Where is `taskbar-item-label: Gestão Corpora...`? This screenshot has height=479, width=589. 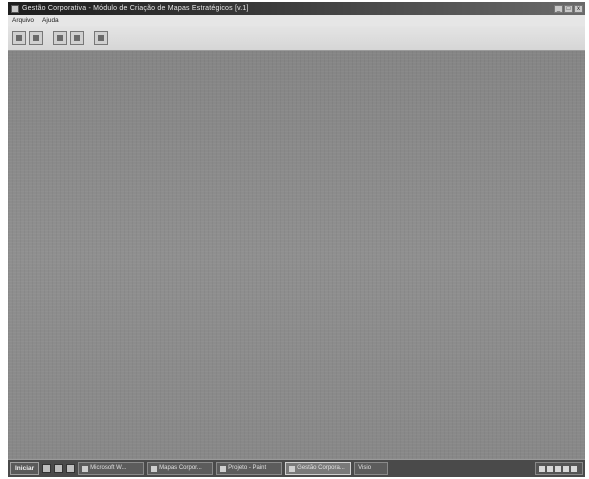
taskbar-item-label: Gestão Corpora... is located at coordinates (321, 468).